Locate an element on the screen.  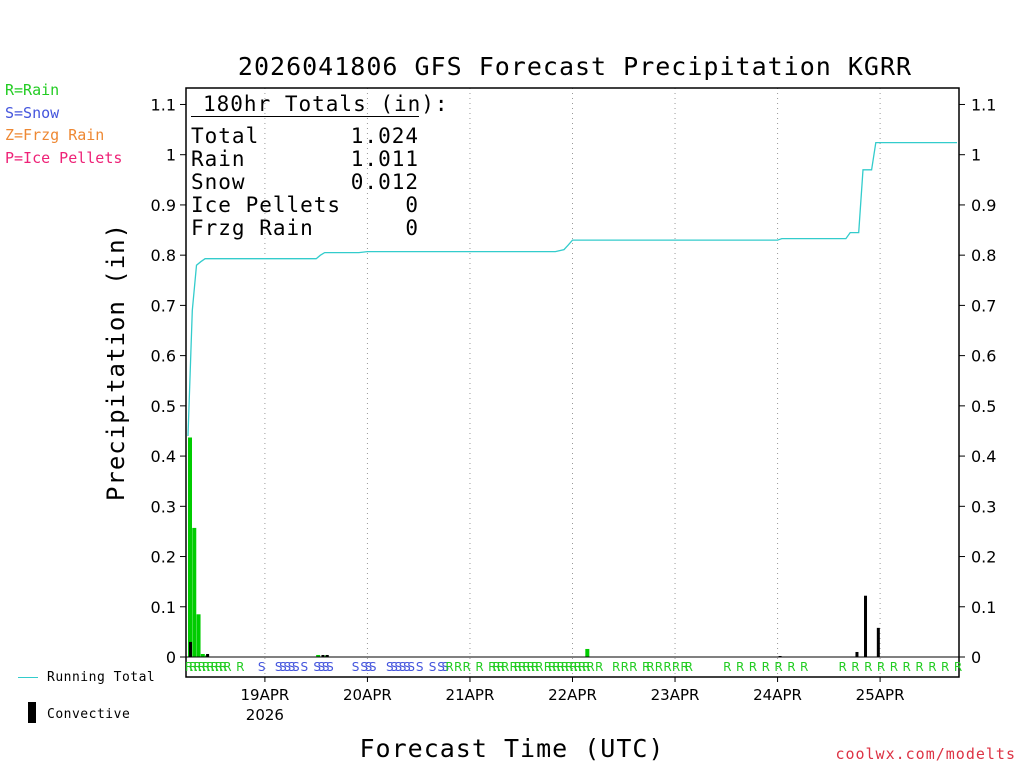
y-tick-label-right: 0.6 is located at coordinates (983, 356).